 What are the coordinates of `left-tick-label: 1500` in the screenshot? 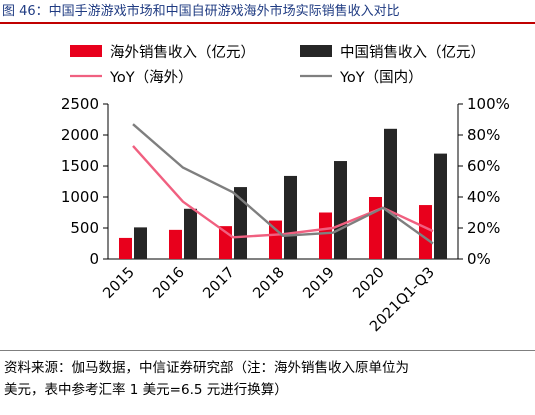 It's located at (80, 166).